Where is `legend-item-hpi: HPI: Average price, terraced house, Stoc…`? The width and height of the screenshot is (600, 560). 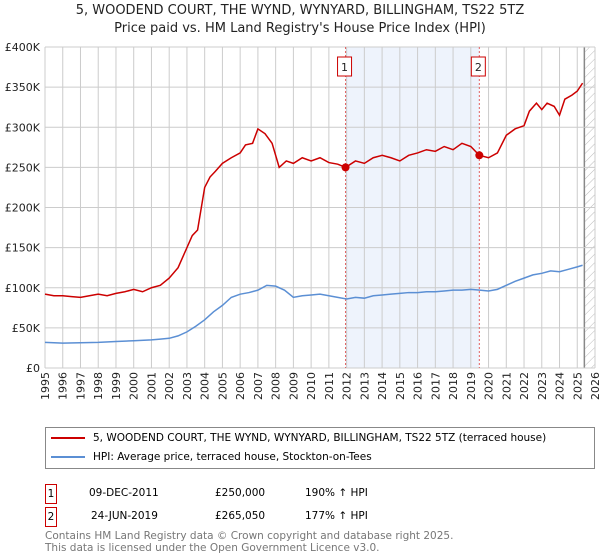
legend-item-hpi: HPI: Average price, terraced house, Stoc… is located at coordinates (211, 457).